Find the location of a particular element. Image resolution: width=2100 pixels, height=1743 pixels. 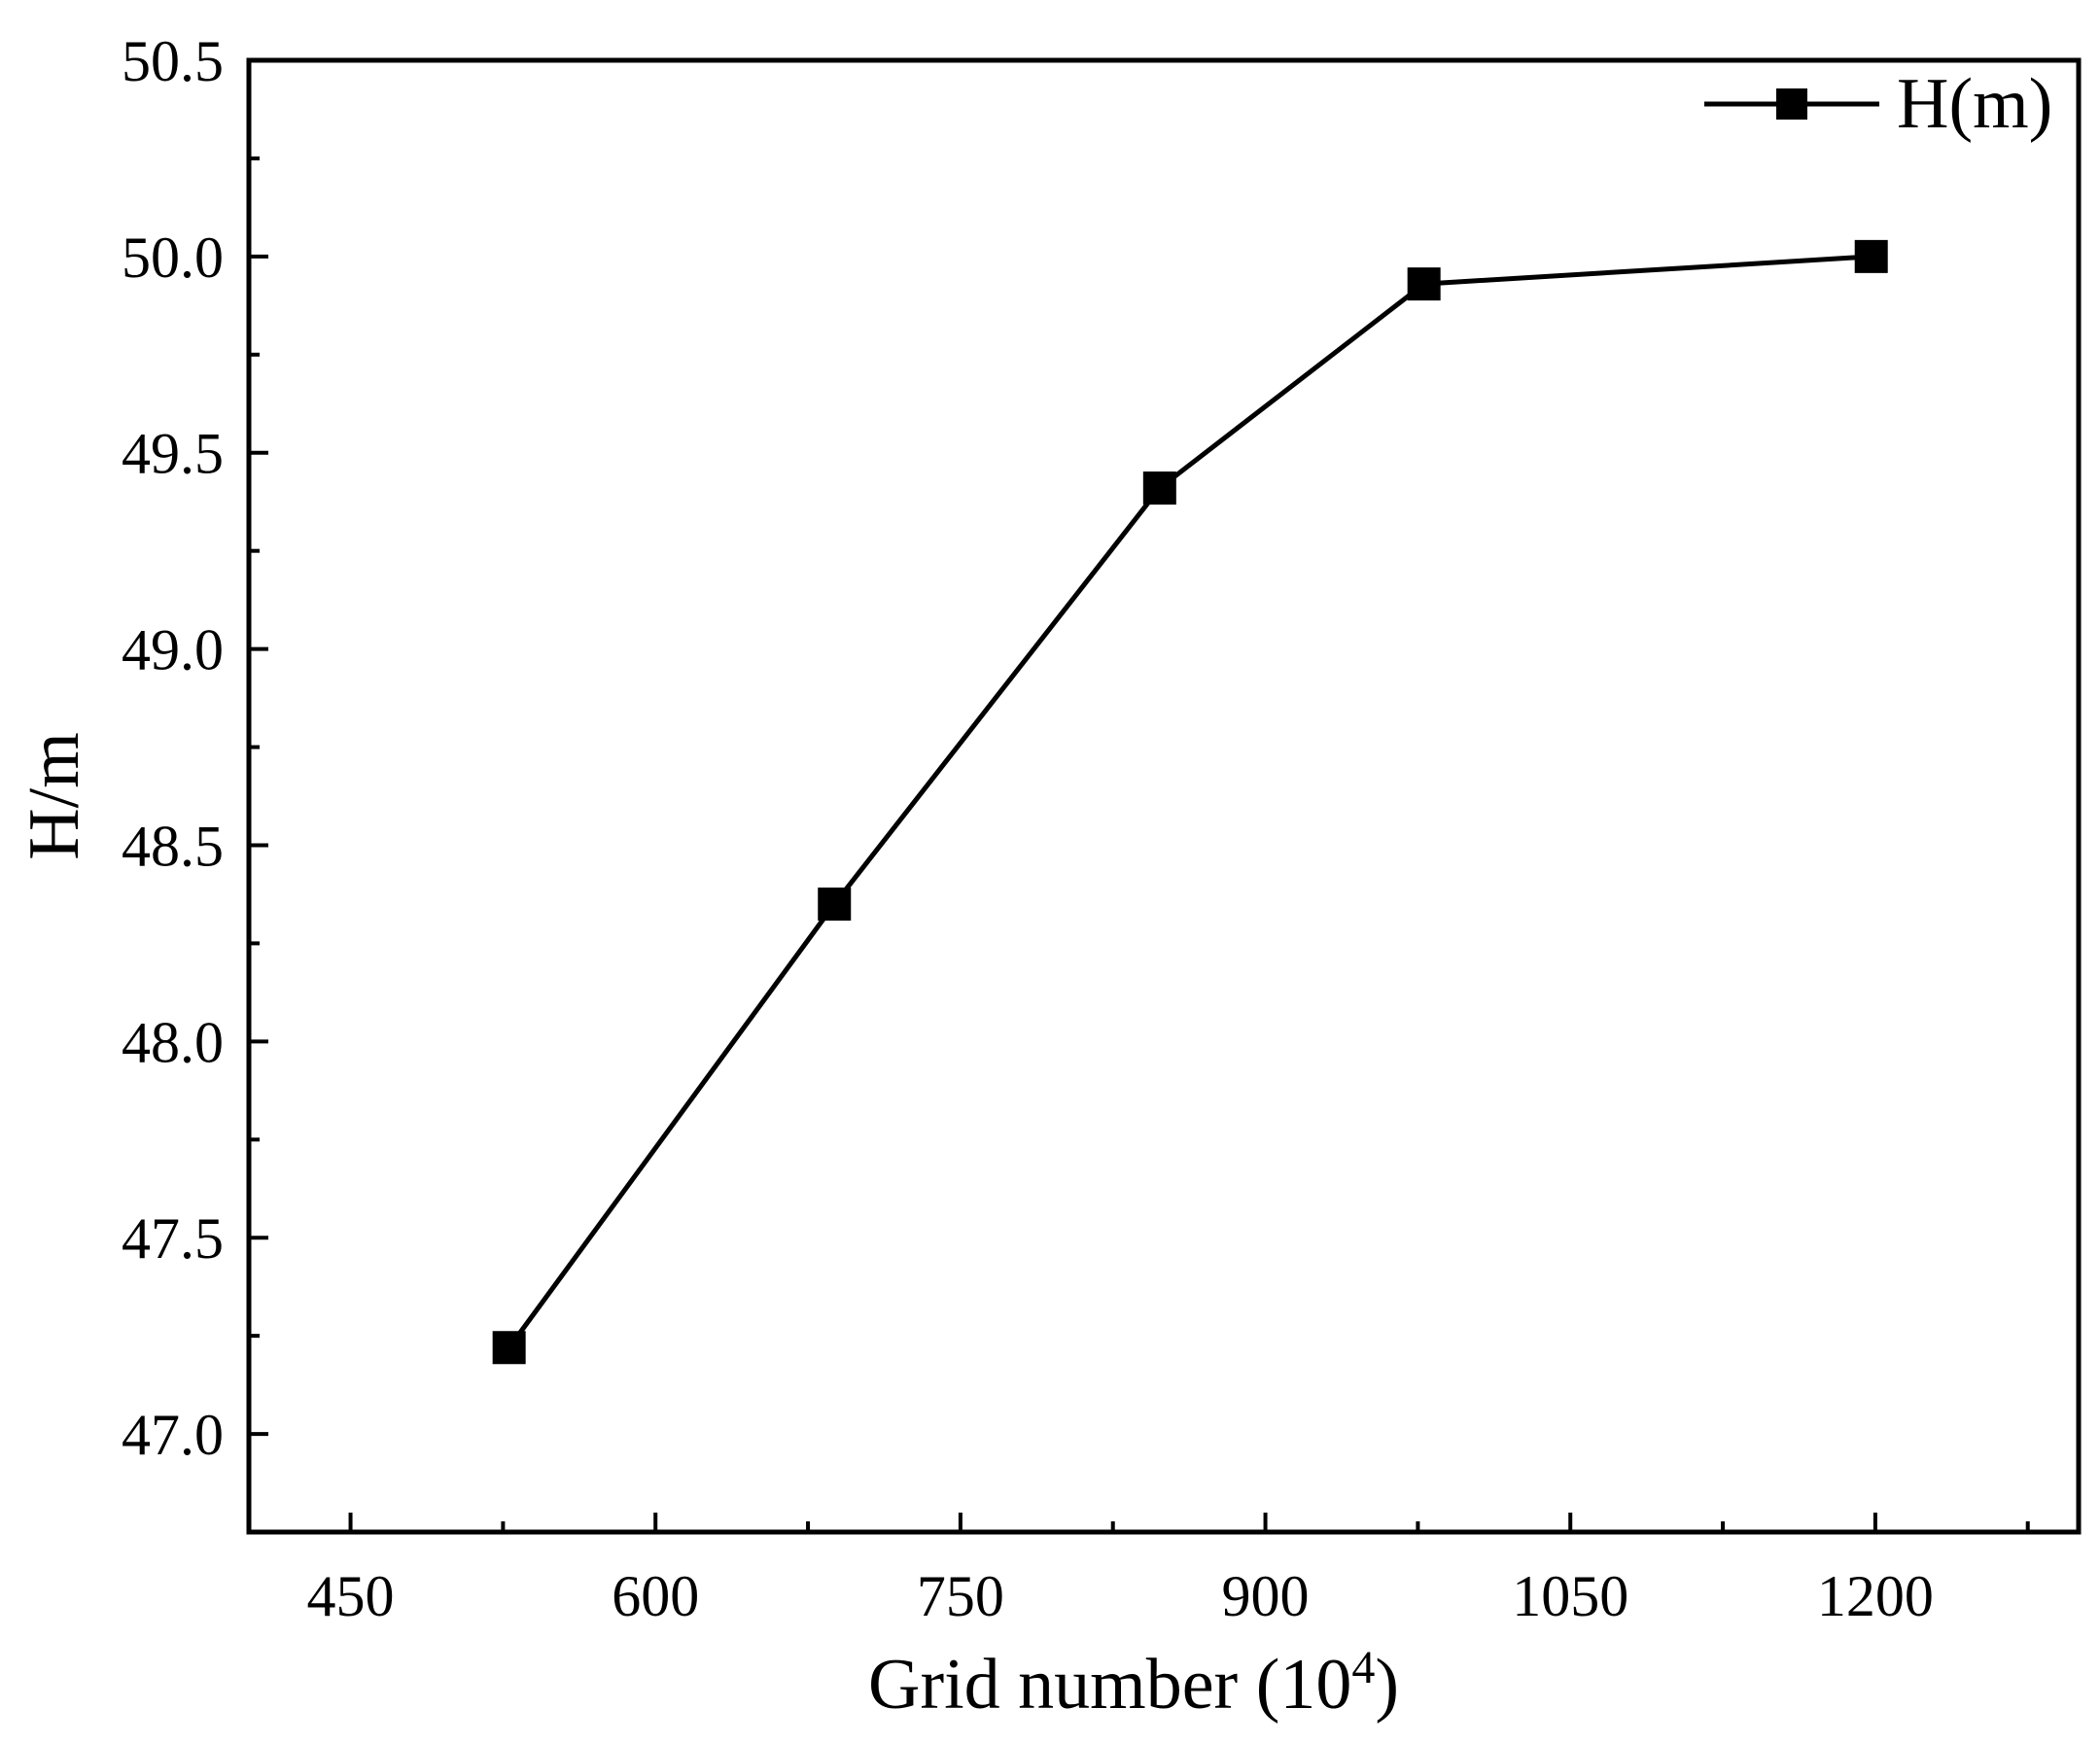

x-tick-label: 750 is located at coordinates (960, 1596).